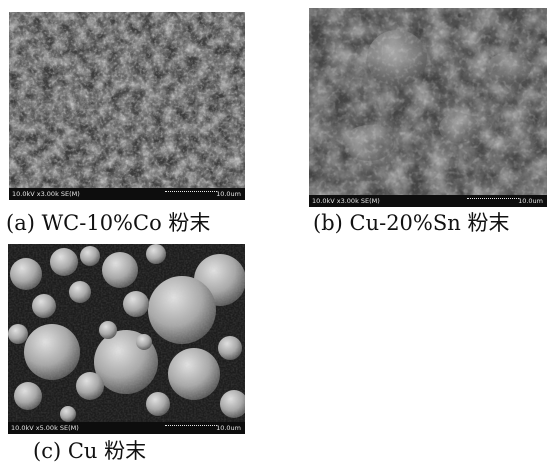 This screenshot has width=549, height=468. What do you see at coordinates (126, 428) in the screenshot?
I see `sem-info-bar-c: 10.0kV x5.00k SE(M) 10.0um` at bounding box center [126, 428].